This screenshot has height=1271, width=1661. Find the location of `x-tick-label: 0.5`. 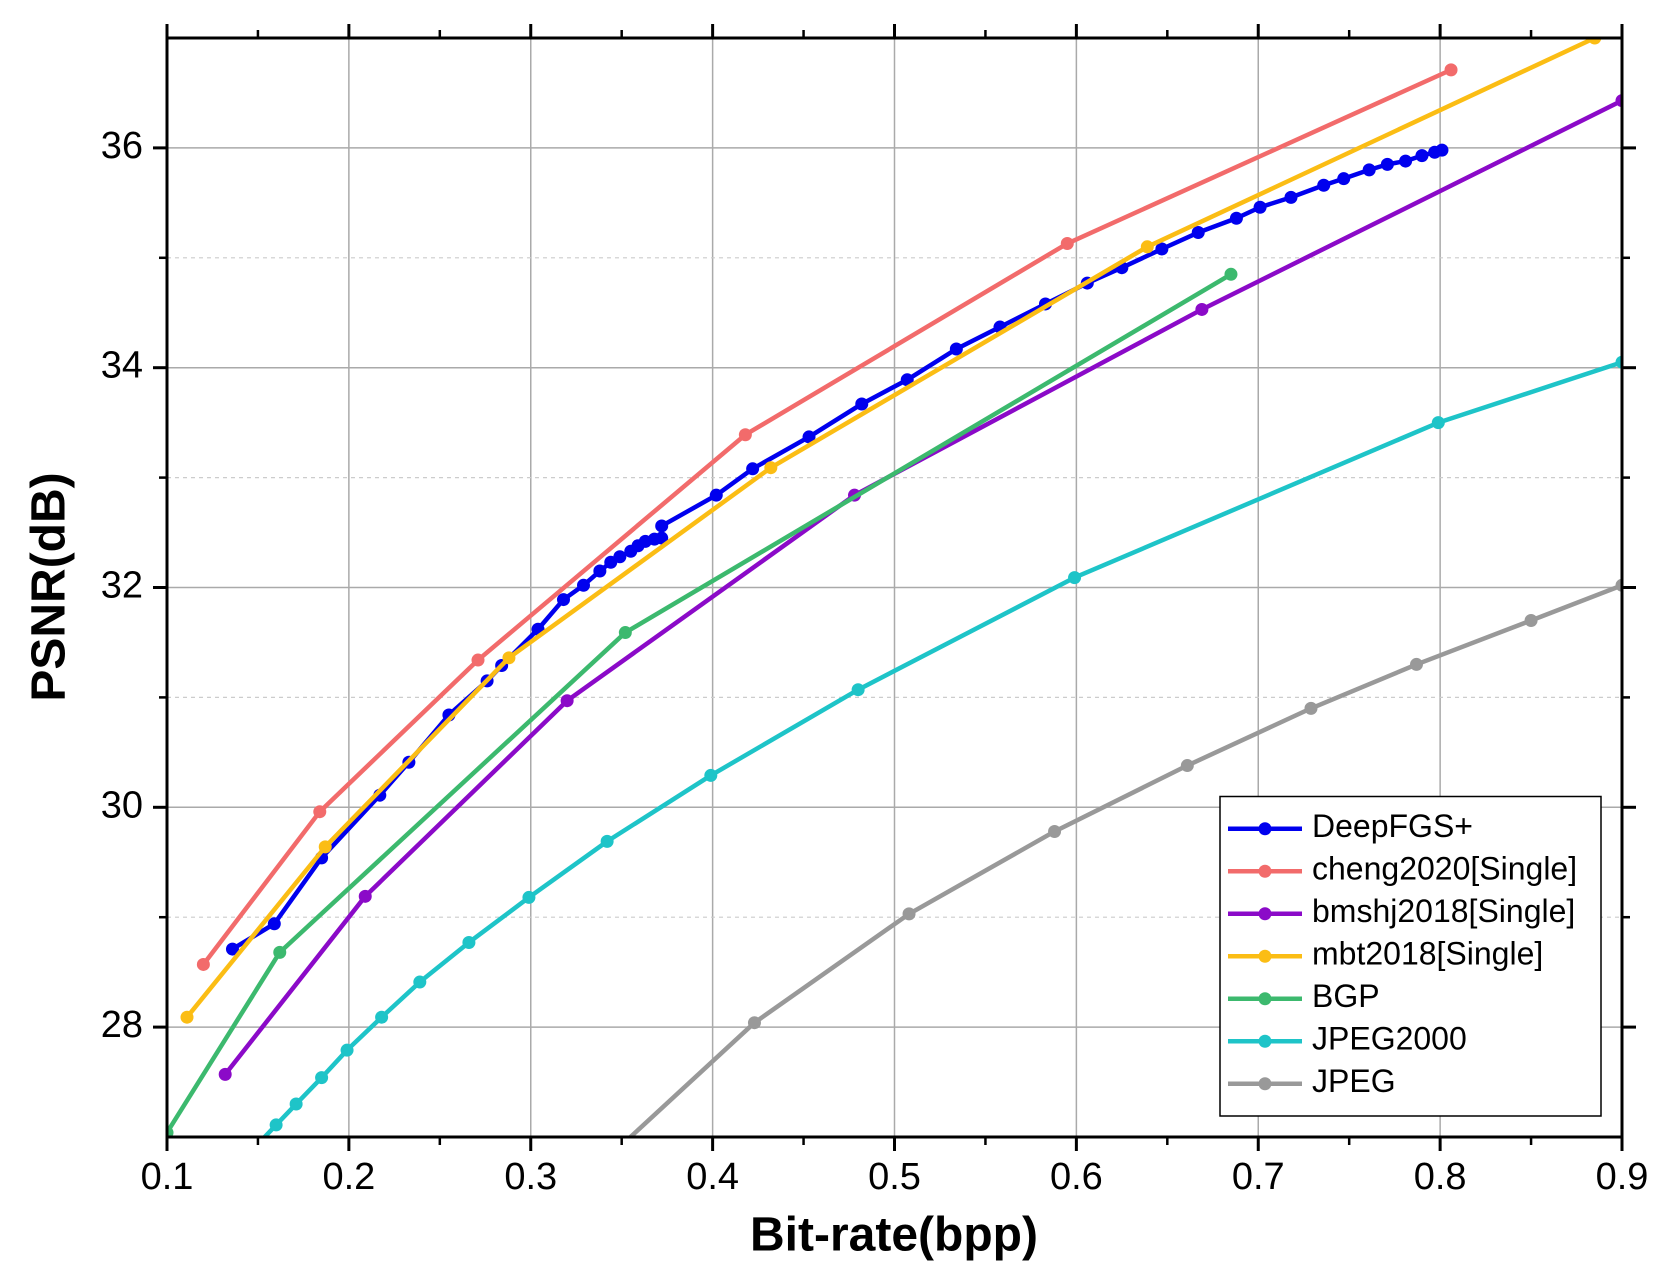

x-tick-label: 0.5 is located at coordinates (894, 1177).